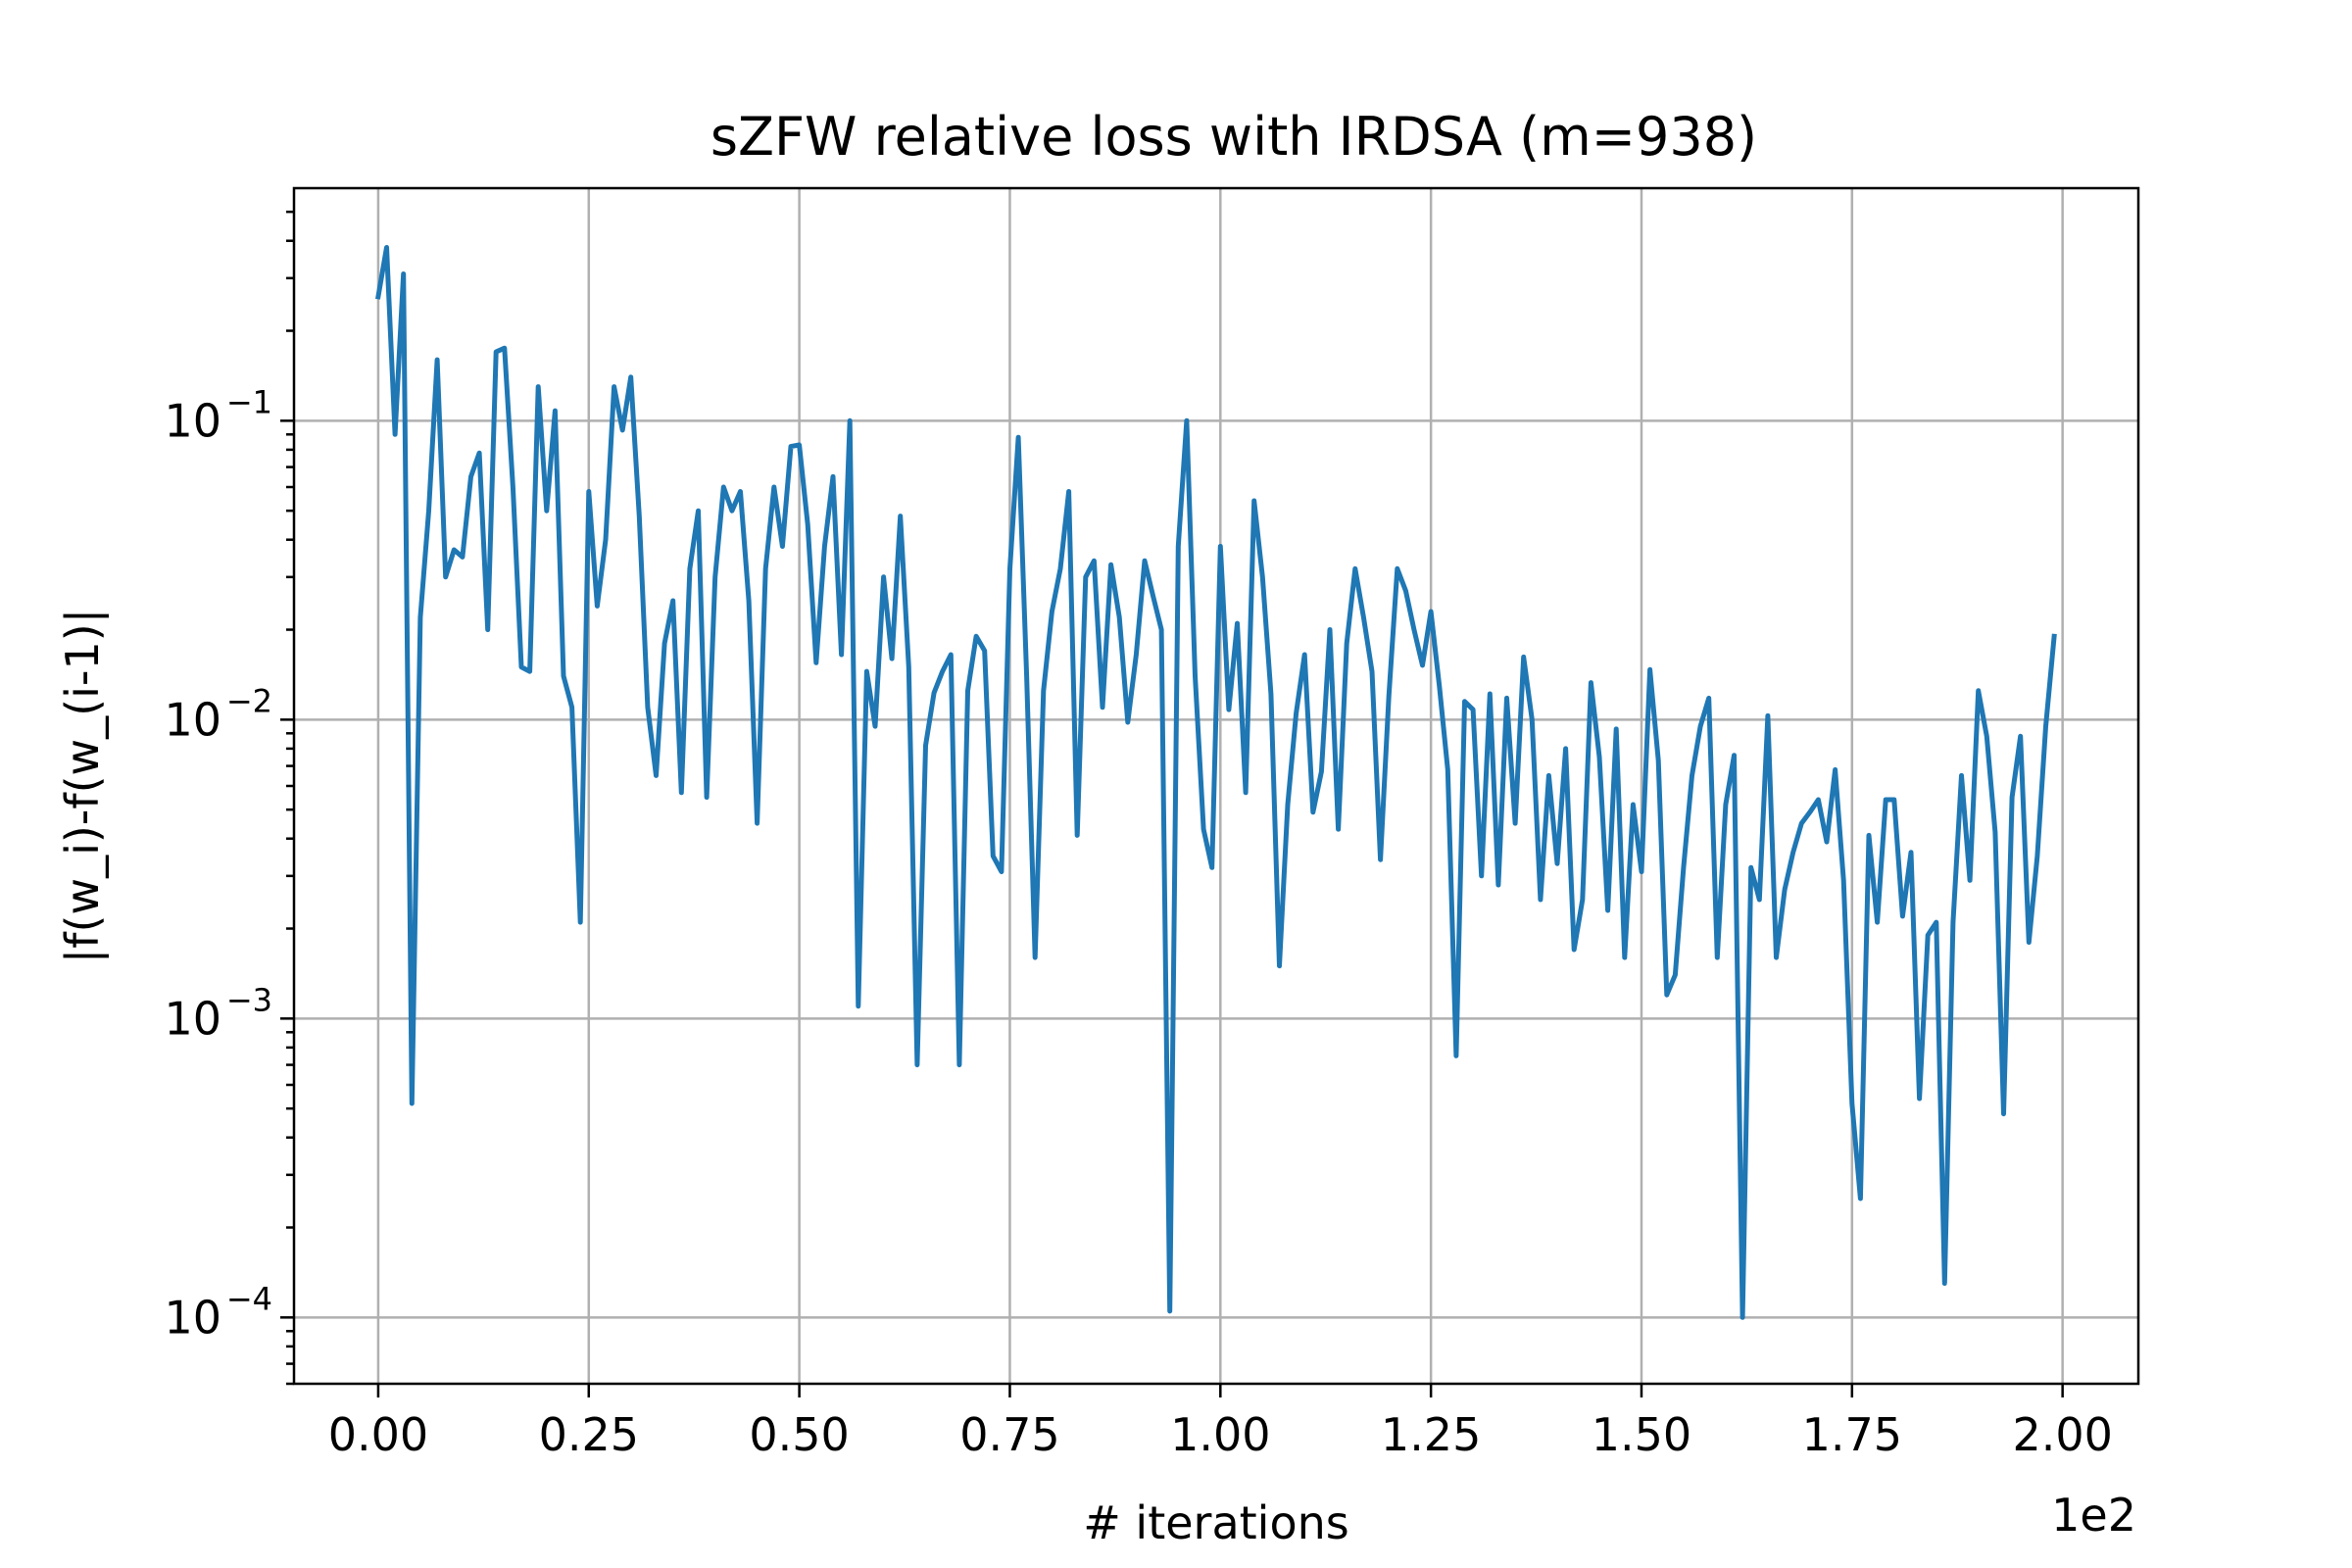 This screenshot has height=1568, width=2352. What do you see at coordinates (1215, 1522) in the screenshot?
I see `x-axis-label: # iterations` at bounding box center [1215, 1522].